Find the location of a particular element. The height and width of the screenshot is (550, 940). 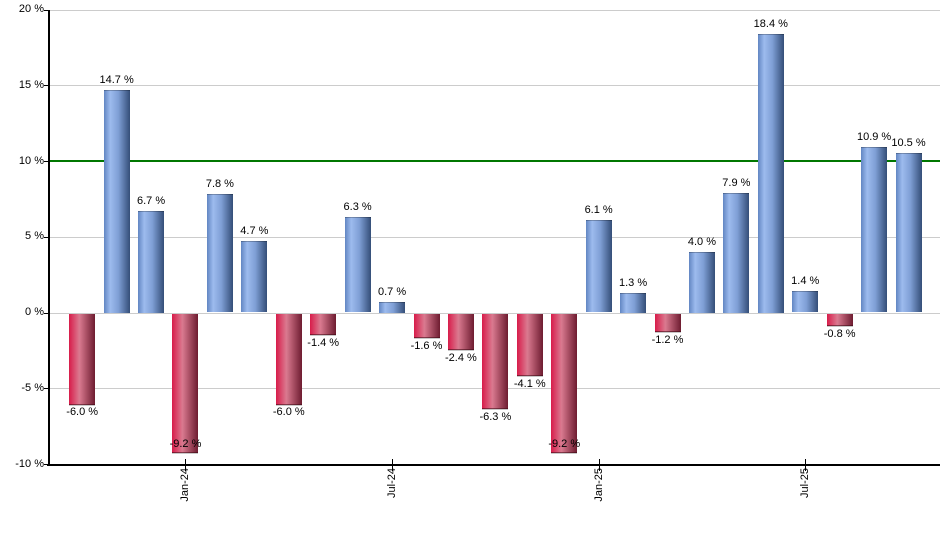

bar-value-label: 0.7 % is located at coordinates (392, 292).